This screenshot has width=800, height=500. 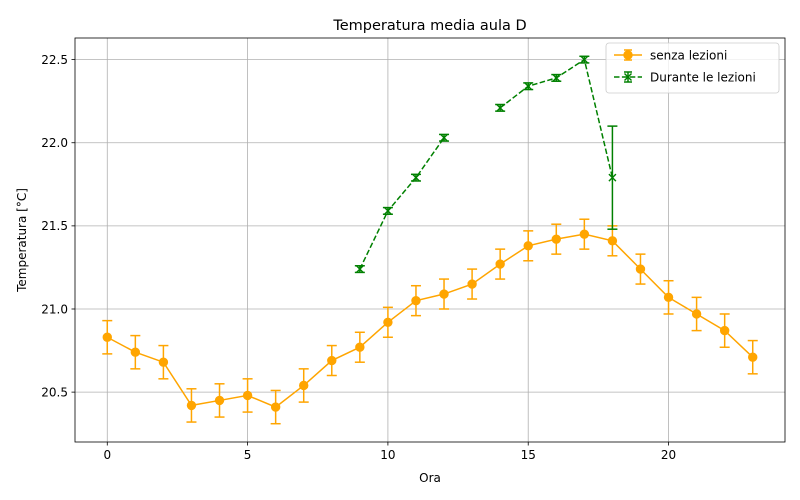 I want to click on legend-label: senza lezioni, so click(x=688, y=55).